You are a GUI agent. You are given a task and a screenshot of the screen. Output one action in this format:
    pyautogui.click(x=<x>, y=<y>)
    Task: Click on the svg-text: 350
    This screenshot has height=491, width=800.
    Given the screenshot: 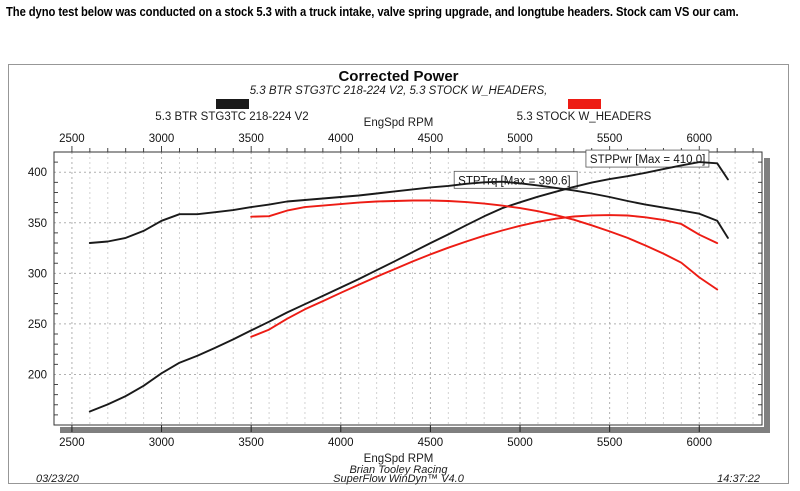 What is the action you would take?
    pyautogui.click(x=37, y=224)
    